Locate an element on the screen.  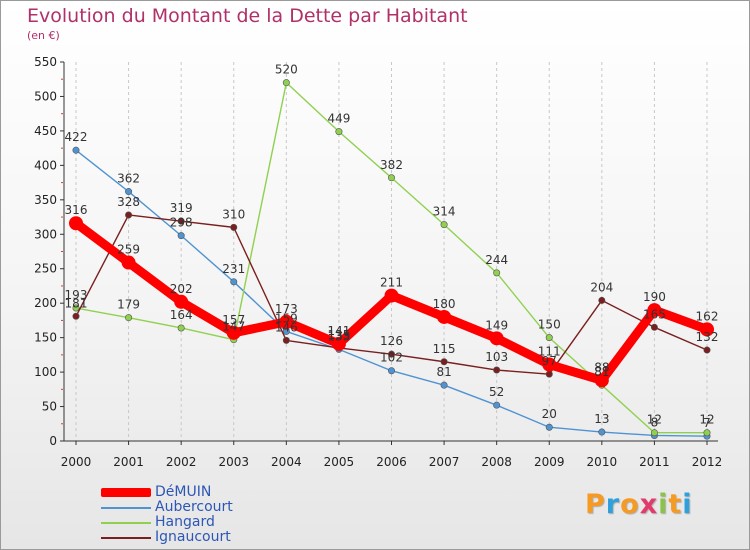
x-tick-label: 2002 is located at coordinates (181, 462).